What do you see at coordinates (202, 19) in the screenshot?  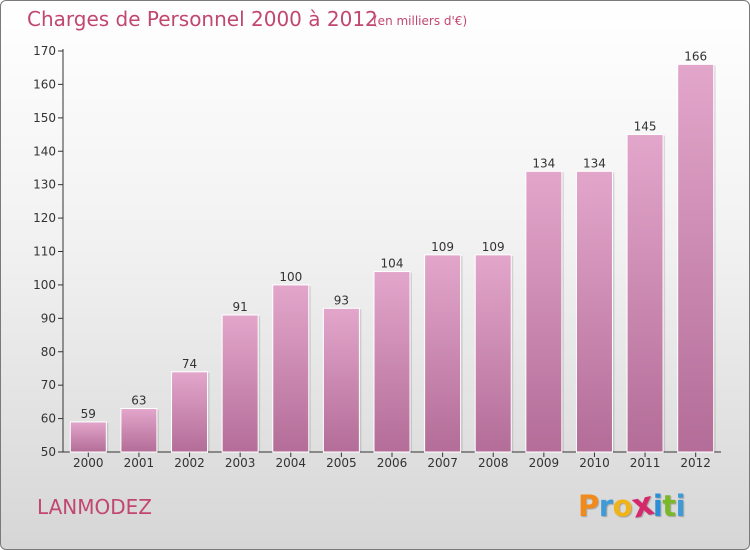 I see `chart-title: Charges de Personnel 2000 à 2012` at bounding box center [202, 19].